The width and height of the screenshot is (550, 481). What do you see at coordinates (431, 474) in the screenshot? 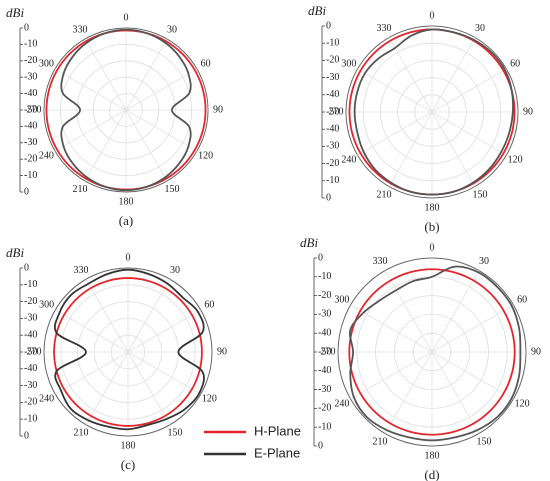
I see `caption: (d)` at bounding box center [431, 474].